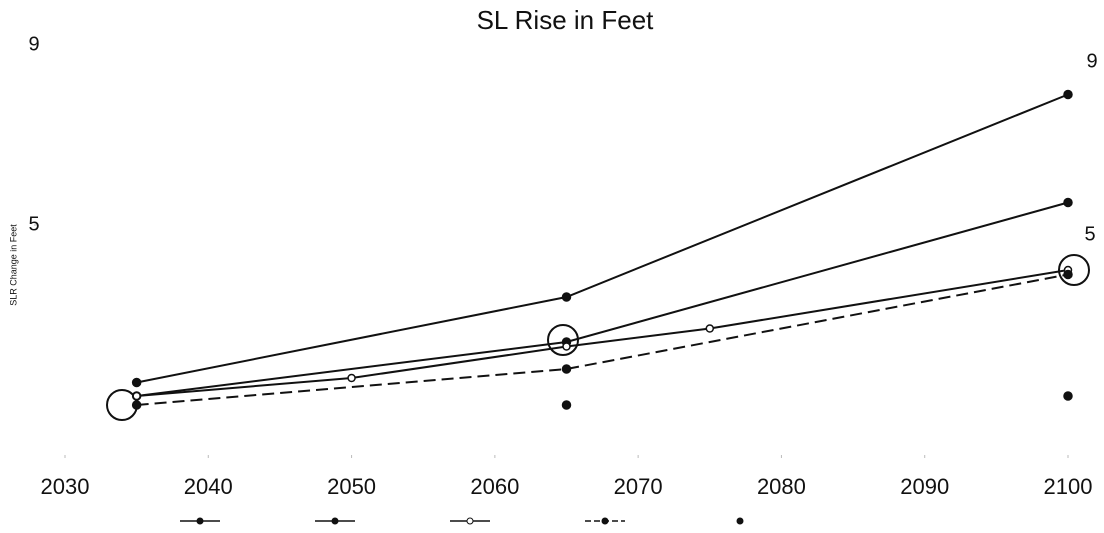 The width and height of the screenshot is (1104, 533). What do you see at coordinates (638, 486) in the screenshot?
I see `x-tick-label: 2070` at bounding box center [638, 486].